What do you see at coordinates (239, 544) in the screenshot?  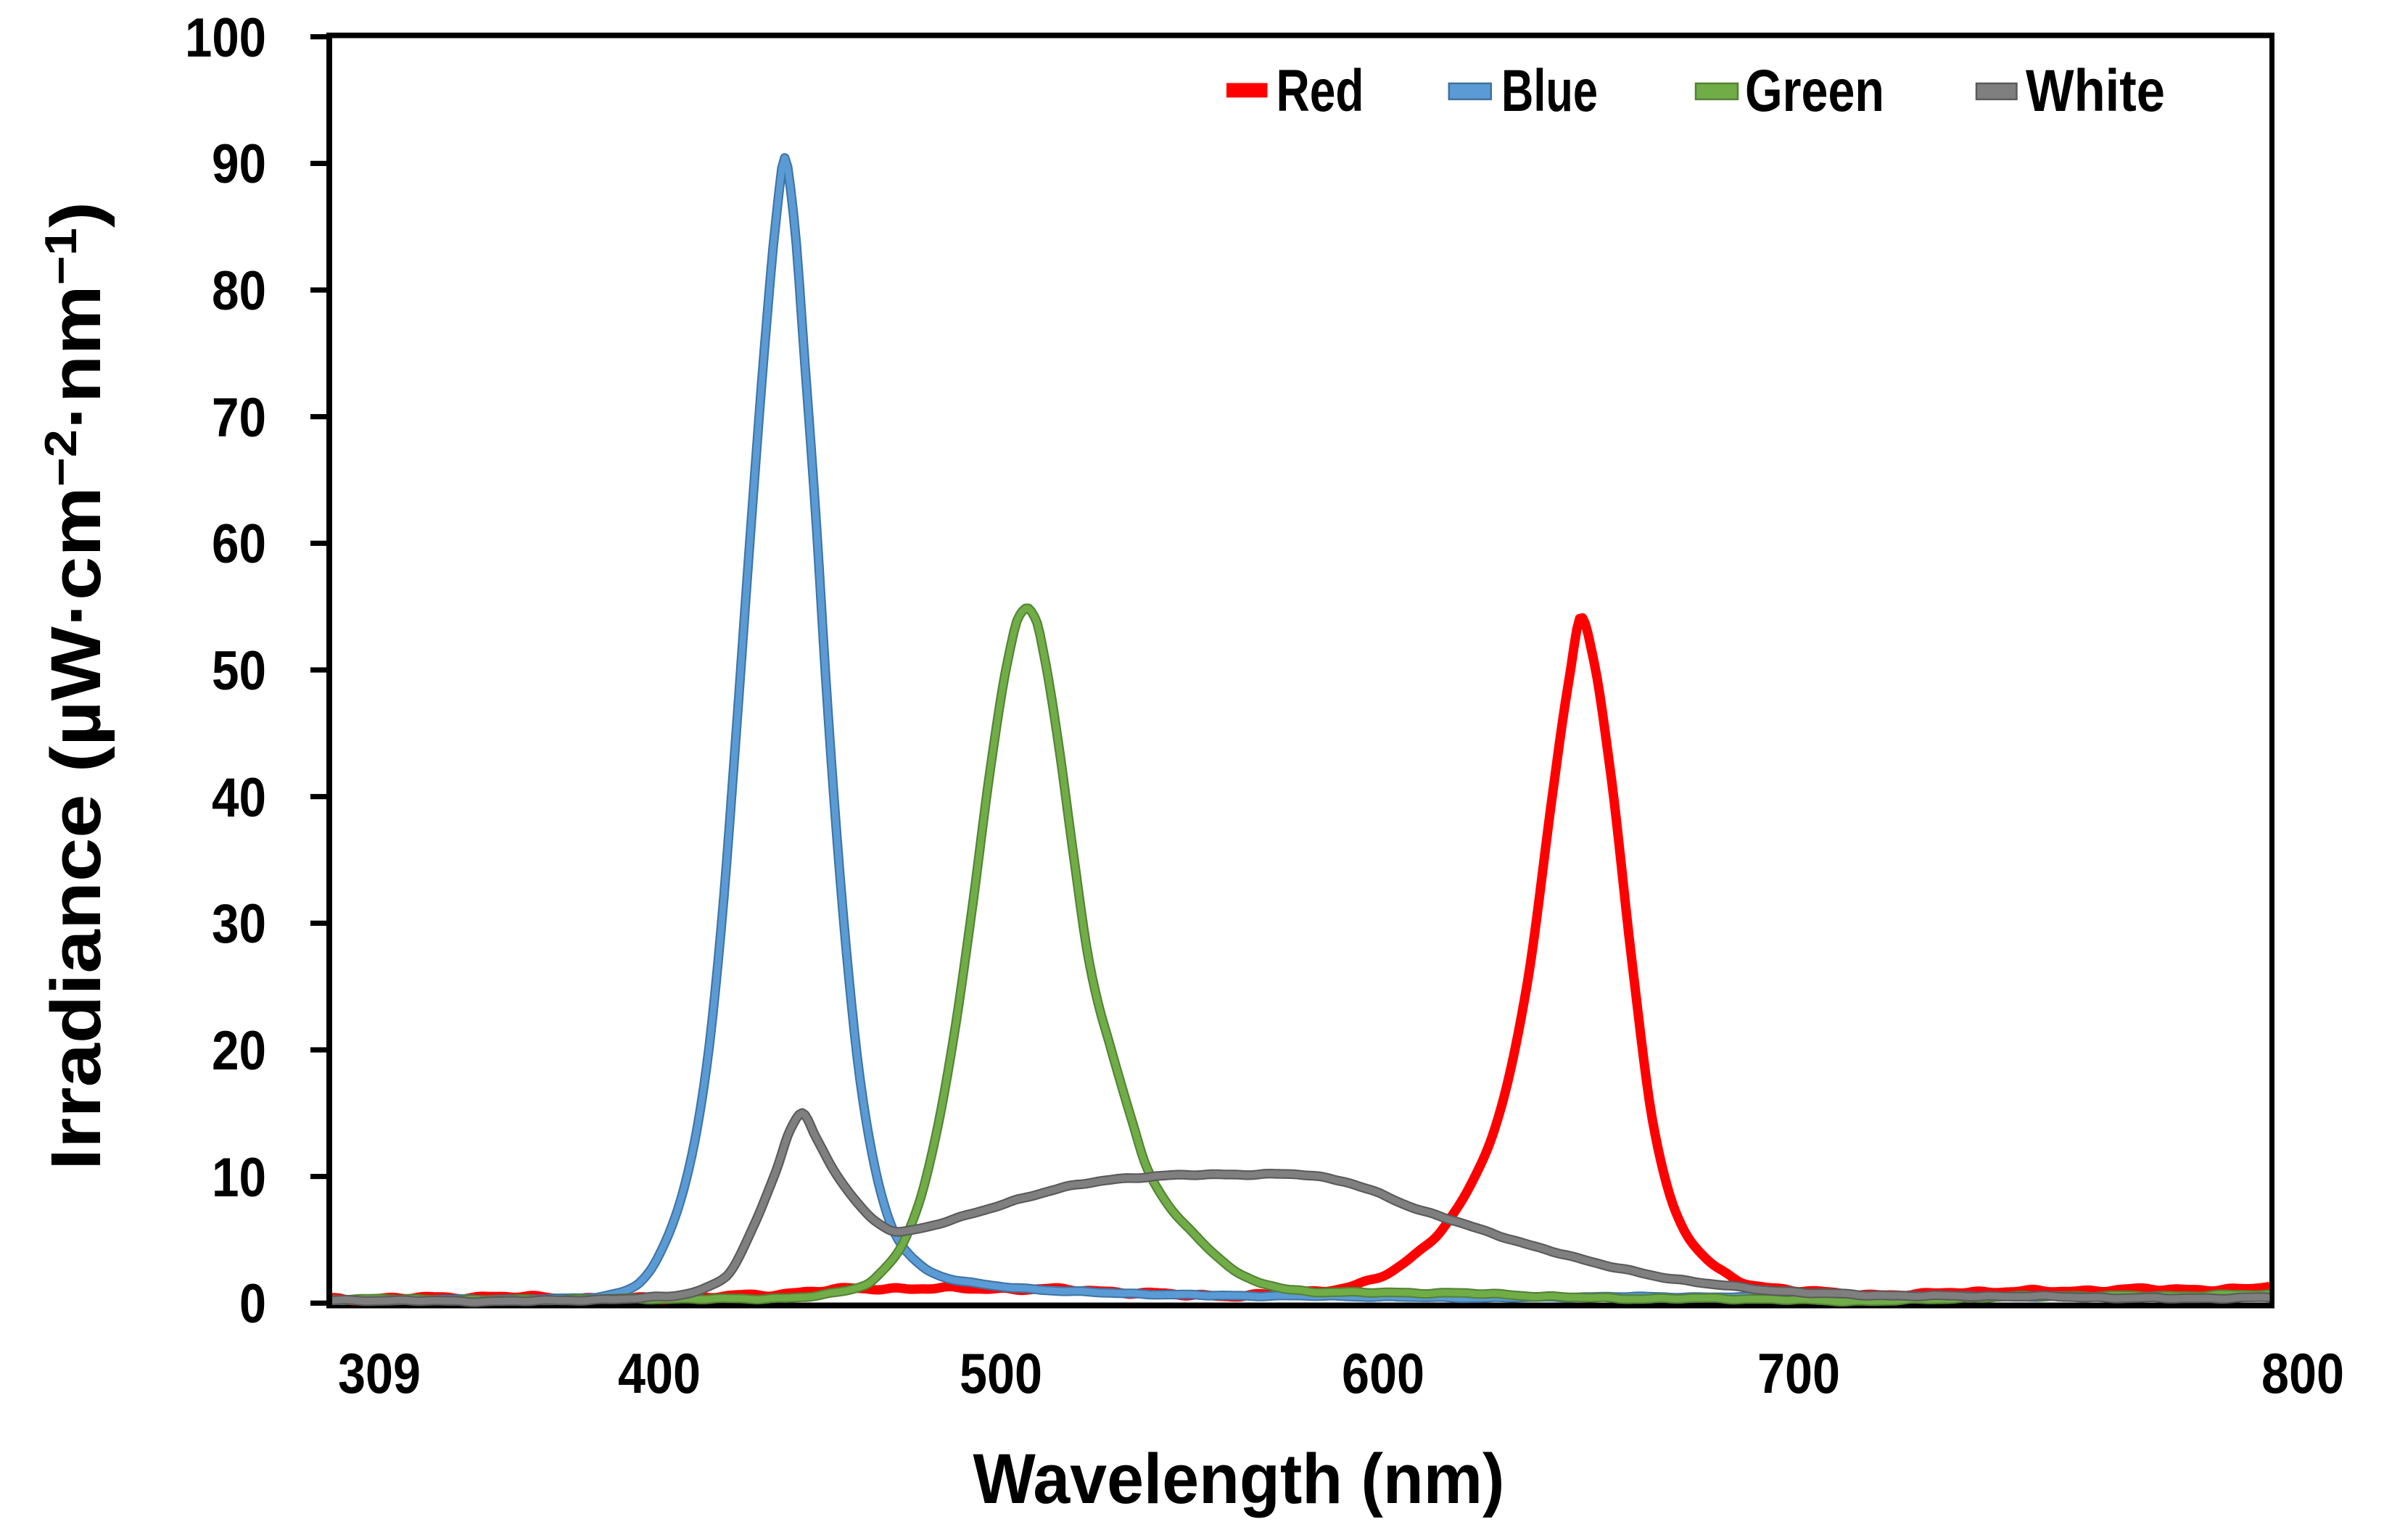 I see `svg-text: 60` at bounding box center [239, 544].